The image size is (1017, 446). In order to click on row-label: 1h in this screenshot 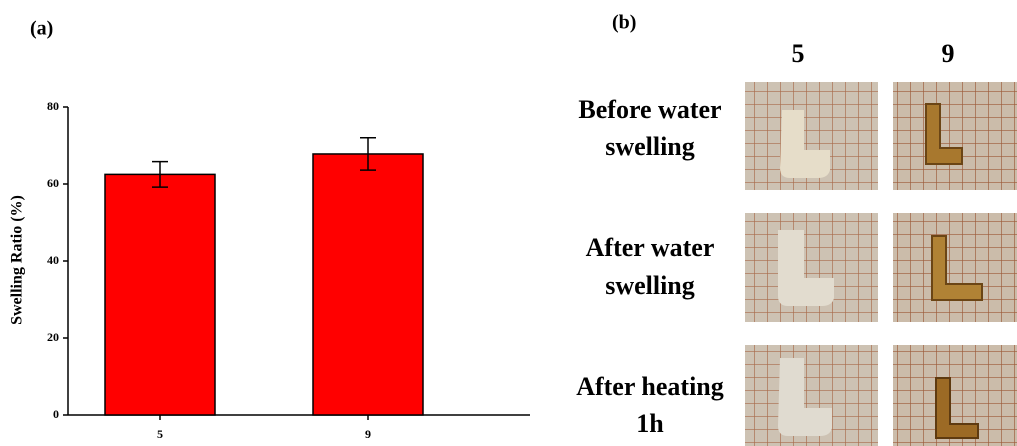, I will do `click(650, 423)`.